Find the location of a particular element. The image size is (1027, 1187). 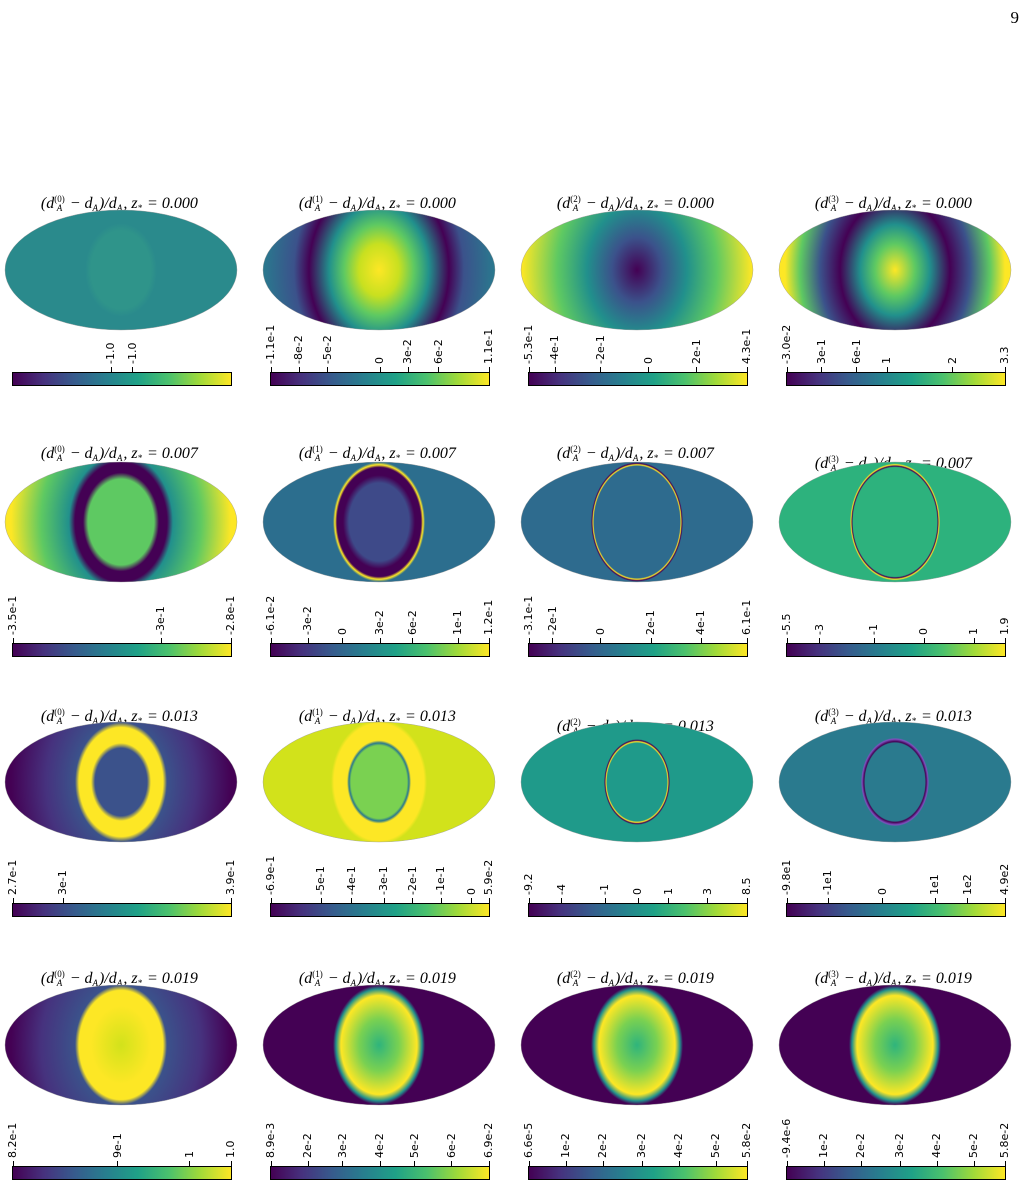

page-number: 9 is located at coordinates (1015, 17).